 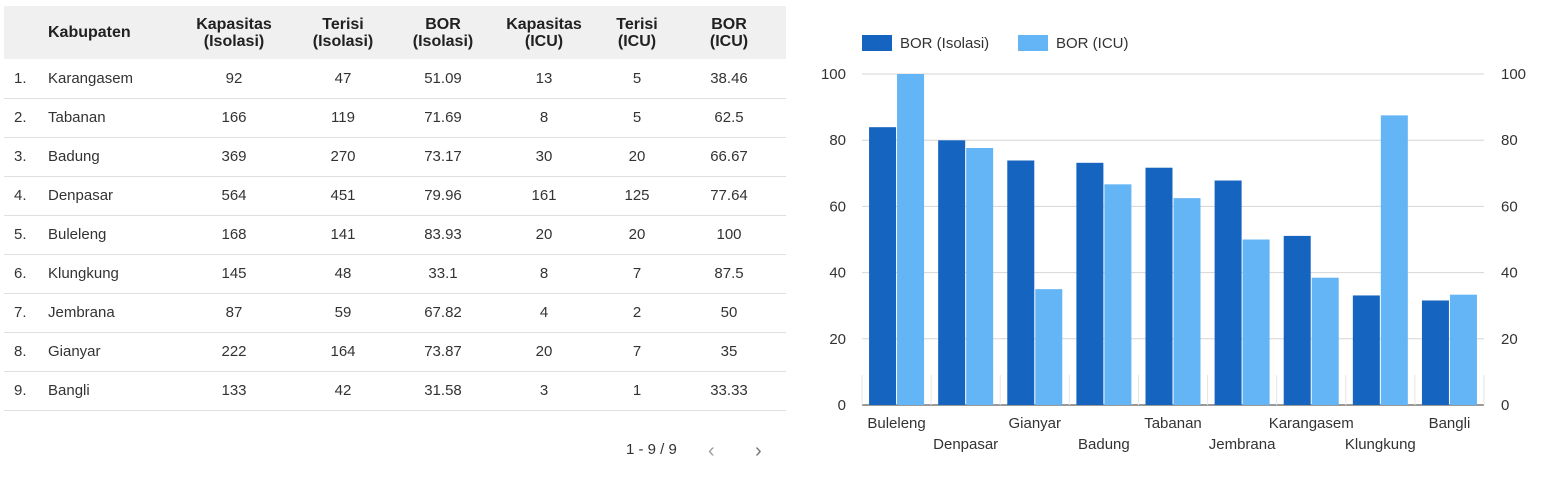 I want to click on table-cell-idx: 2., so click(x=20, y=117).